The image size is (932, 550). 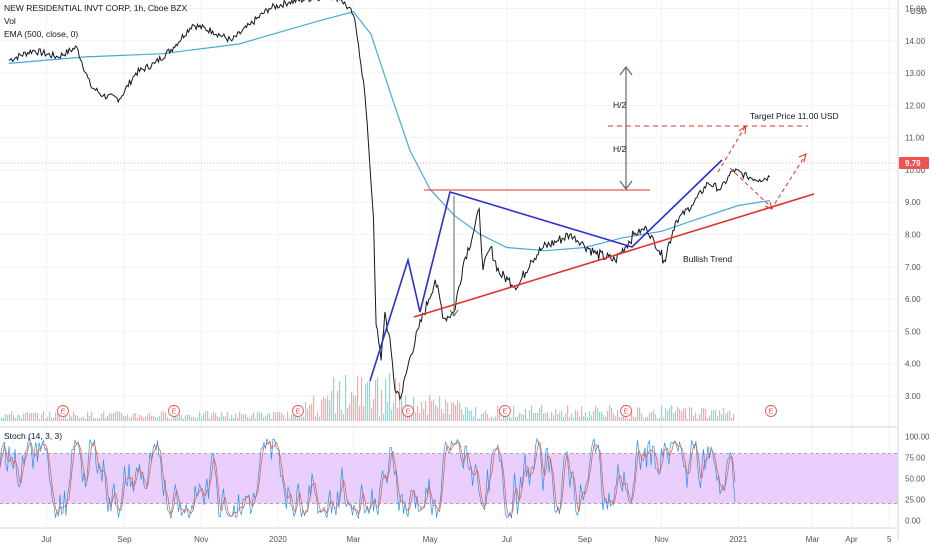 What do you see at coordinates (915, 270) in the screenshot?
I see `price-axis-bg` at bounding box center [915, 270].